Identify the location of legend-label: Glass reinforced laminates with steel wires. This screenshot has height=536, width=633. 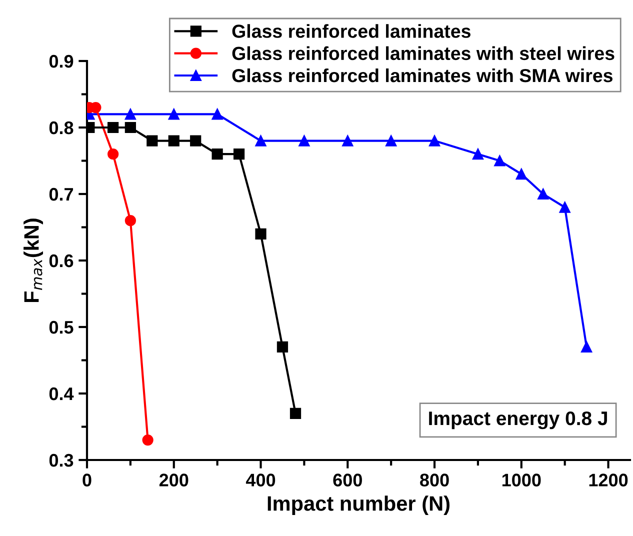
(423, 53).